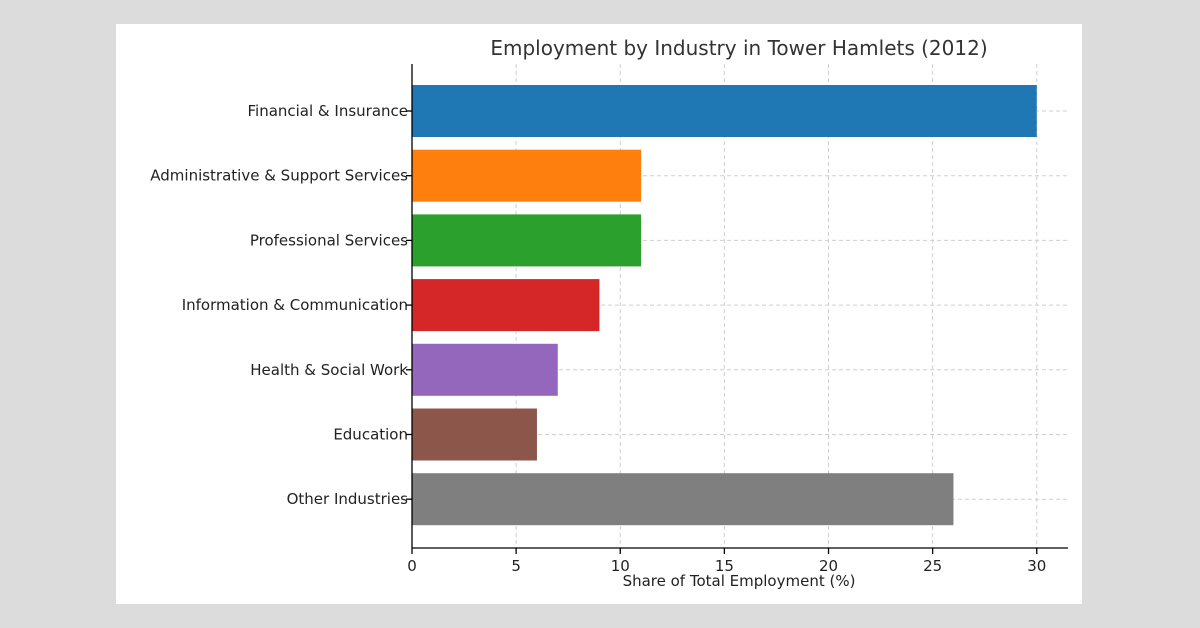  Describe the element at coordinates (620, 566) in the screenshot. I see `x-tick-label: 10` at that location.